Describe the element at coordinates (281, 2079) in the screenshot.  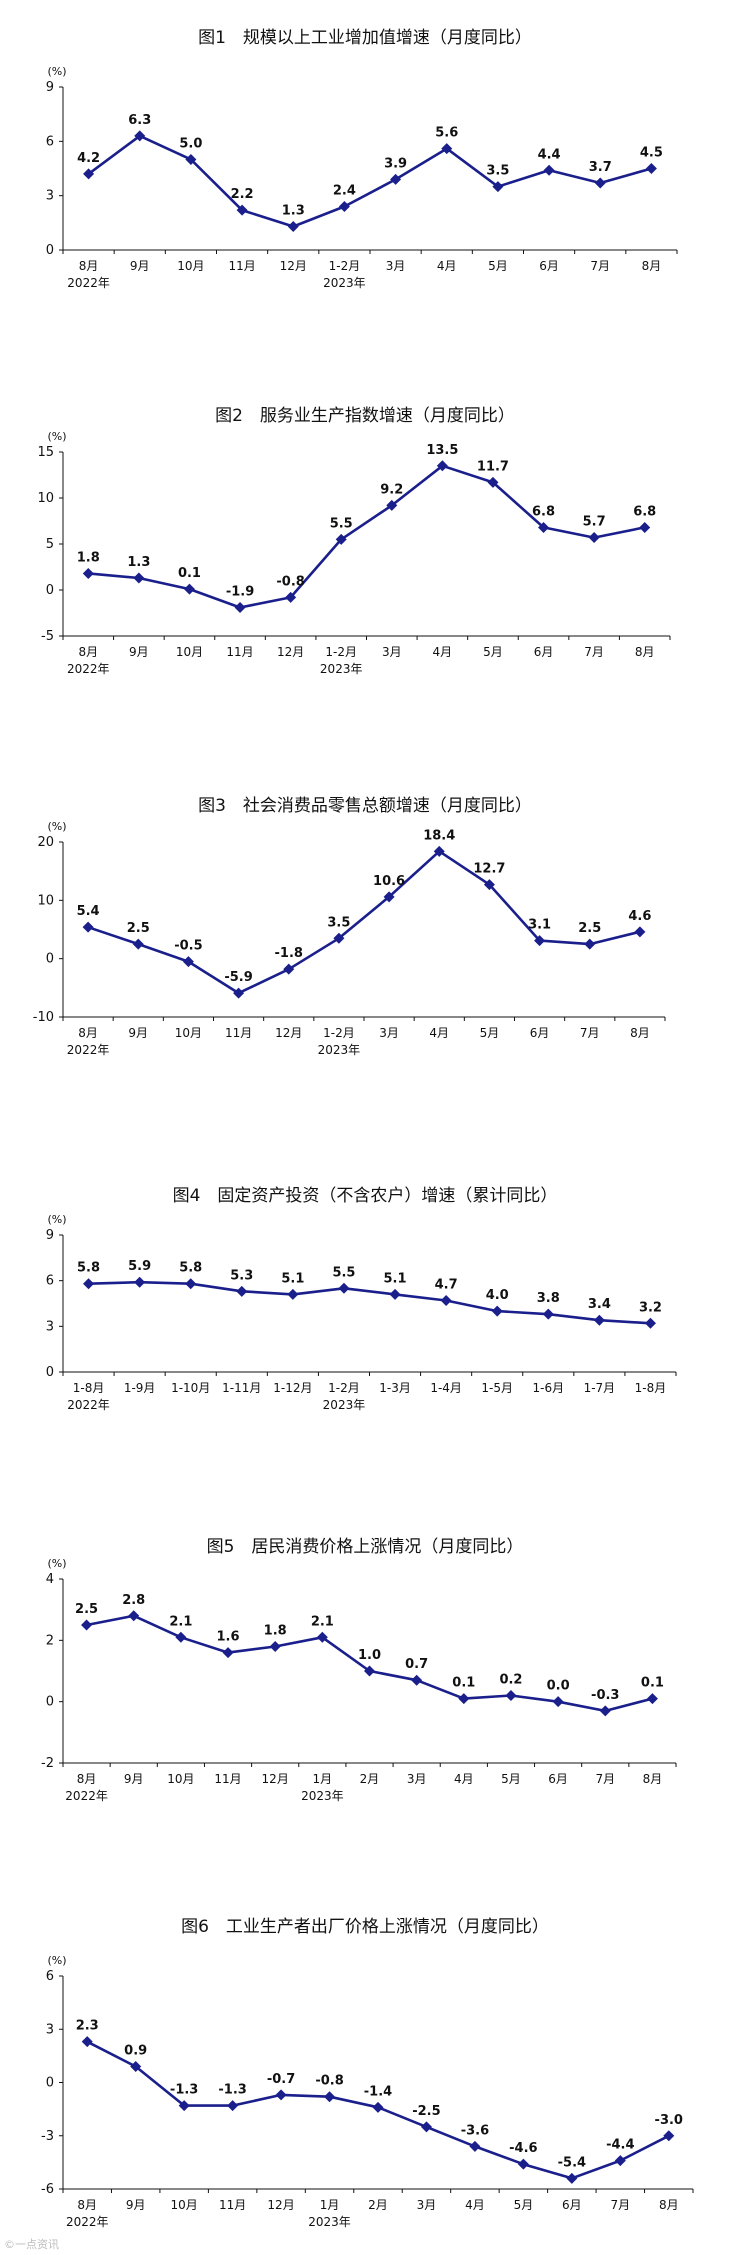
I see `data-label: -0.7` at that location.